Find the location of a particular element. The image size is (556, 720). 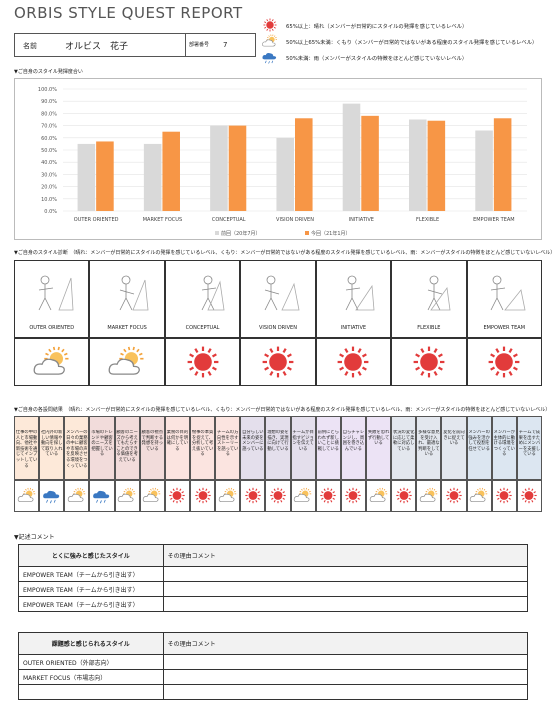

legend-row: 65%以上：晴れ（メンバーが日常的にスタイルの発揮を感じているレベル） is located at coordinates (406, 25).